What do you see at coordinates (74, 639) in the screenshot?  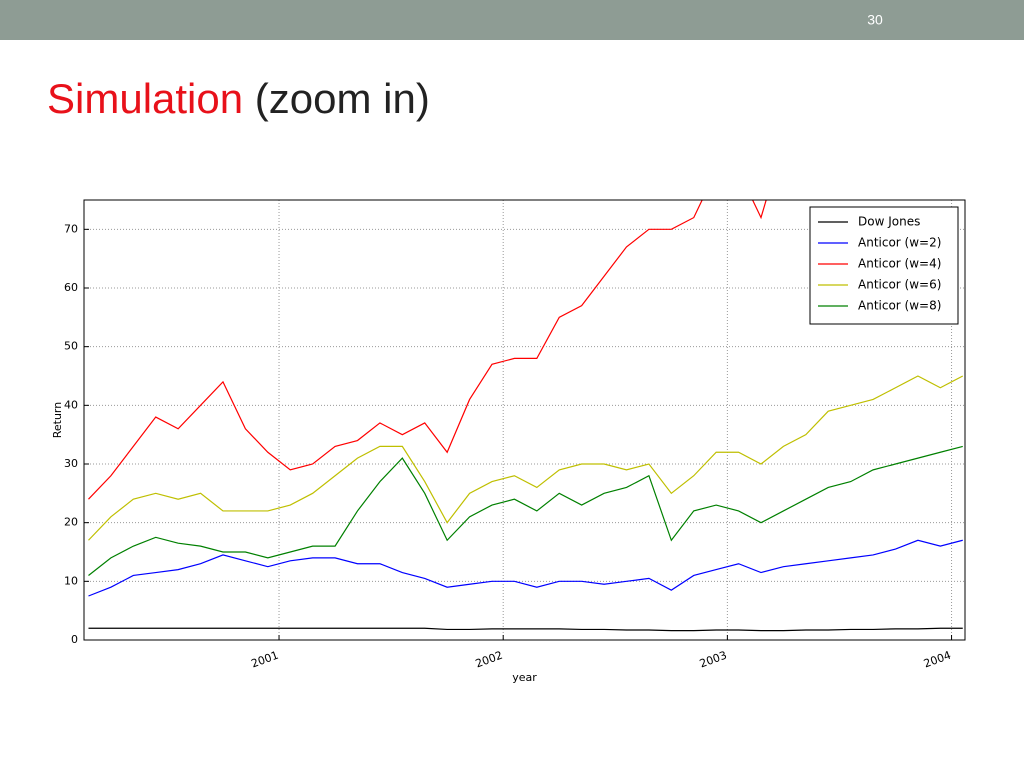 I see `y-tick-label: 0` at bounding box center [74, 639].